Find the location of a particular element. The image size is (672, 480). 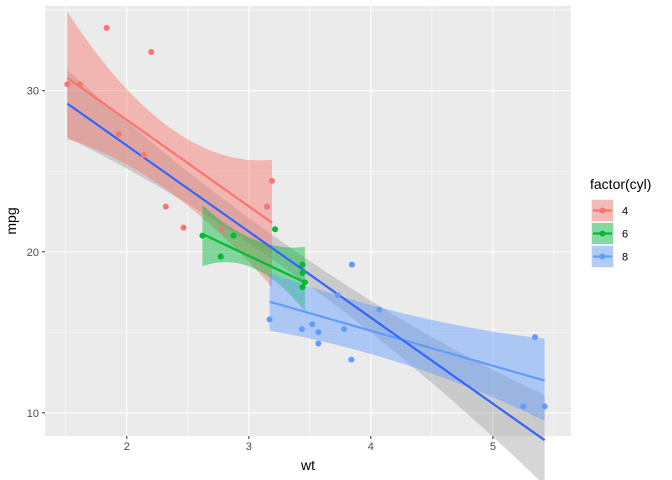

legend-keys: 4 6 8 is located at coordinates (609, 233).